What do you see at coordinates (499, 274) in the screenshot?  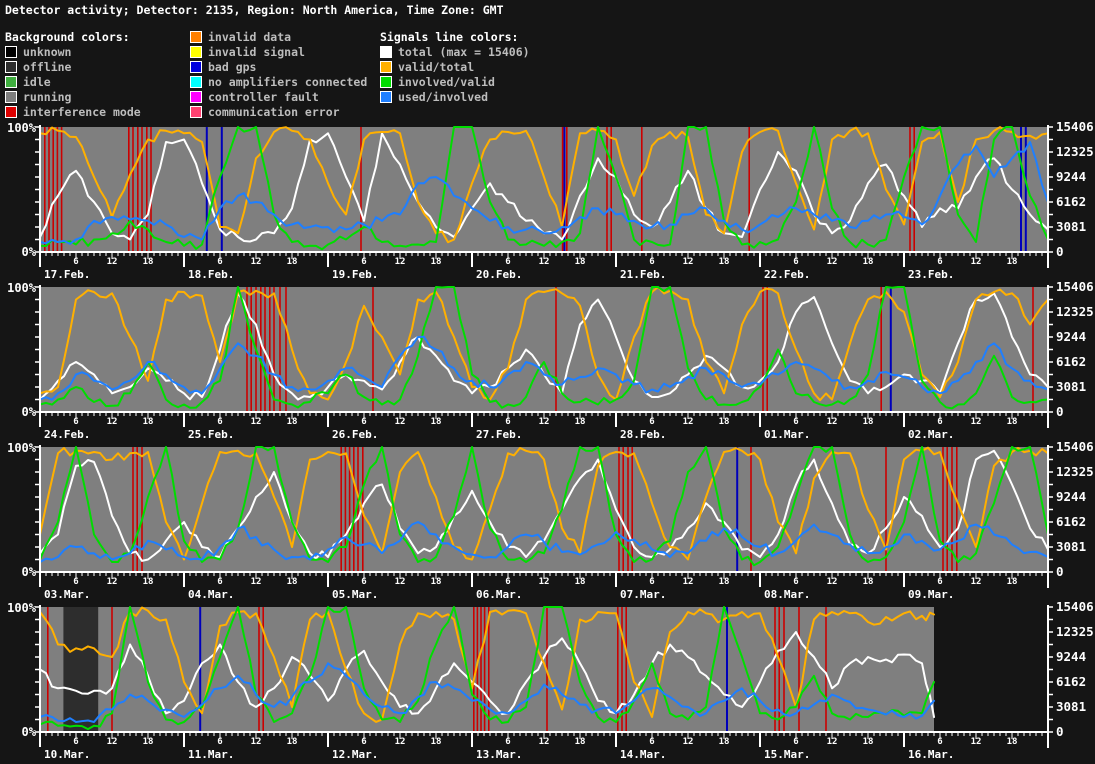 I see `date-label: 20.Feb.` at bounding box center [499, 274].